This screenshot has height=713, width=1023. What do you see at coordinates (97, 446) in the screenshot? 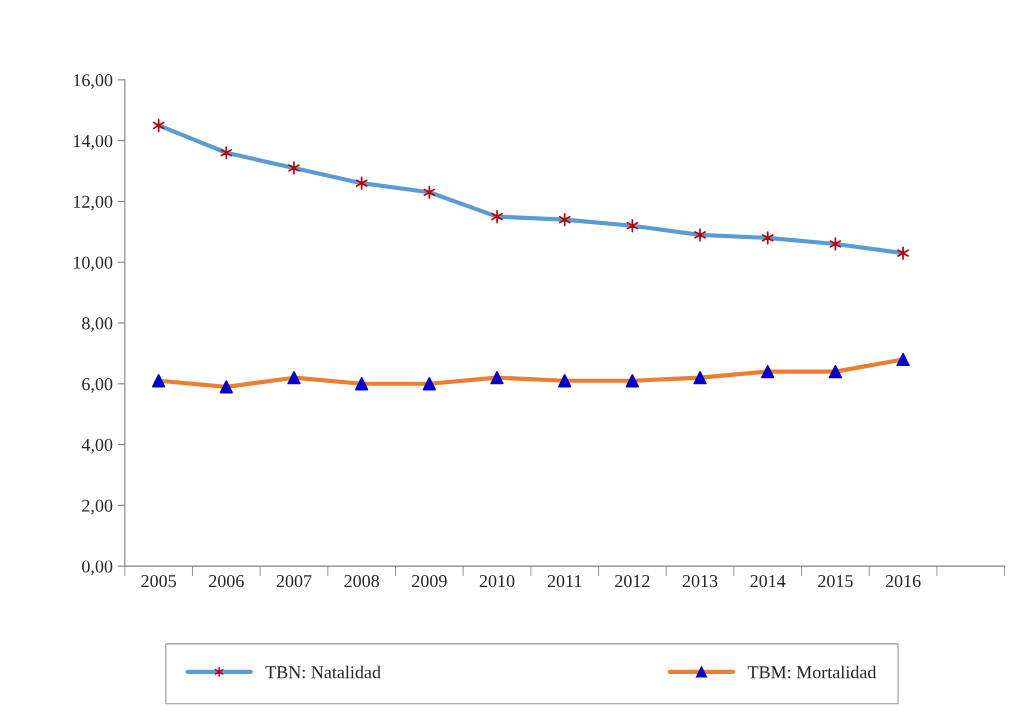
I see `y-tick-label: 4,00` at bounding box center [97, 446].